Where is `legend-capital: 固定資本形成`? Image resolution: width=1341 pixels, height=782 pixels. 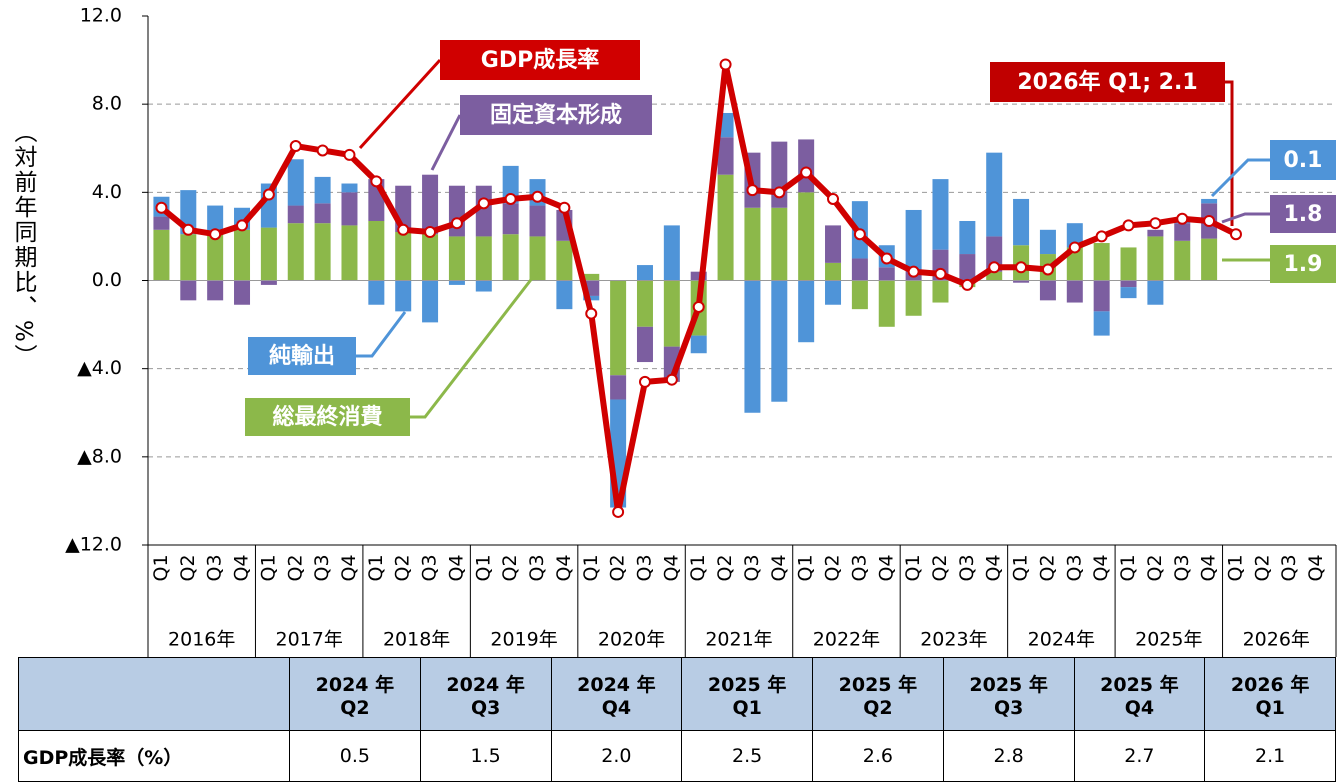
legend-capital: 固定資本形成 is located at coordinates (556, 115).